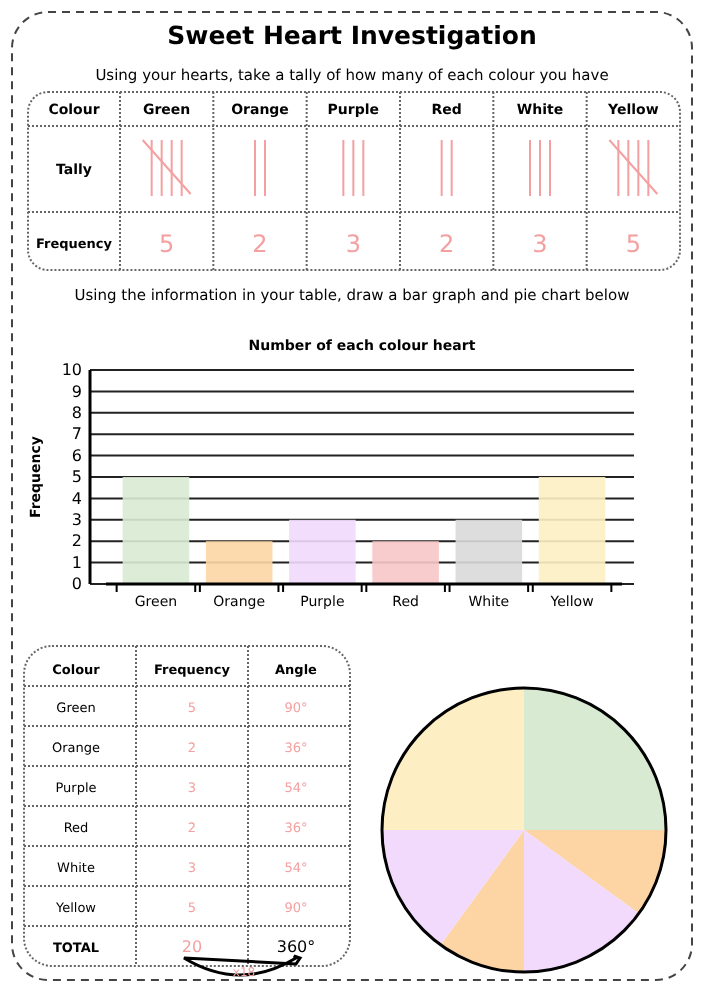 Image resolution: width=704 pixels, height=1000 pixels. What do you see at coordinates (76, 562) in the screenshot?
I see `y-tick-label: 1` at bounding box center [76, 562].